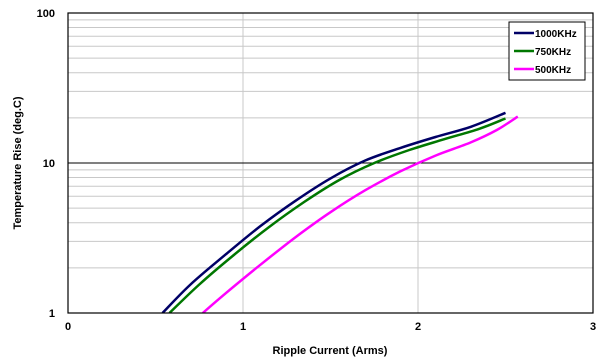  Describe the element at coordinates (52, 314) in the screenshot. I see `y-tick-label: 1` at that location.